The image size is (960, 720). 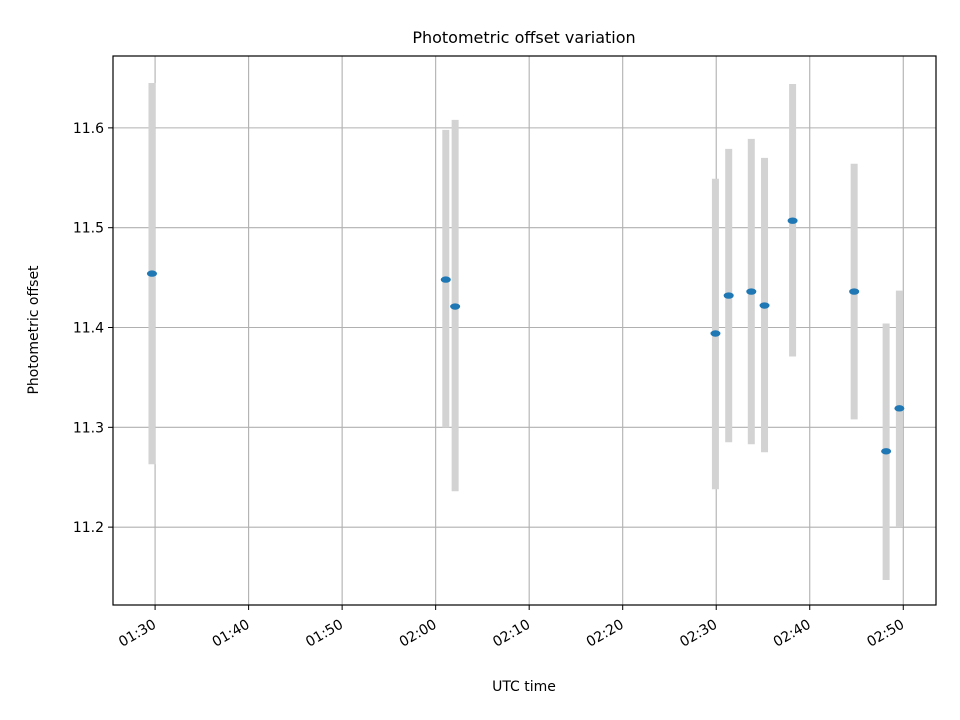 I want to click on x-tick-label: 02:00, so click(x=418, y=634).